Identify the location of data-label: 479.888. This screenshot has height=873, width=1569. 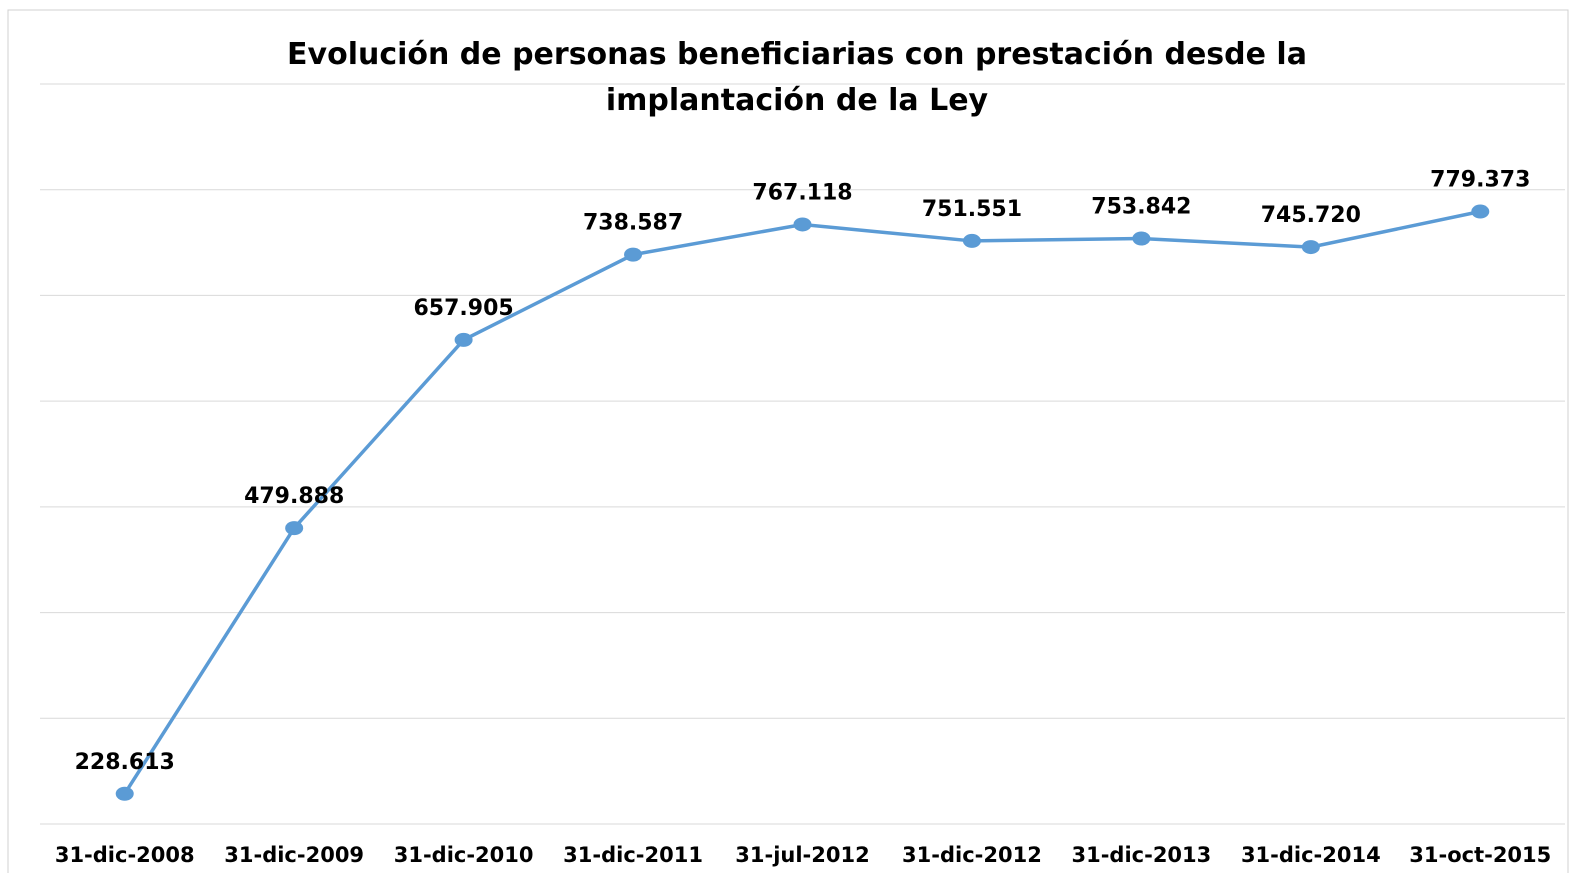
(294, 496).